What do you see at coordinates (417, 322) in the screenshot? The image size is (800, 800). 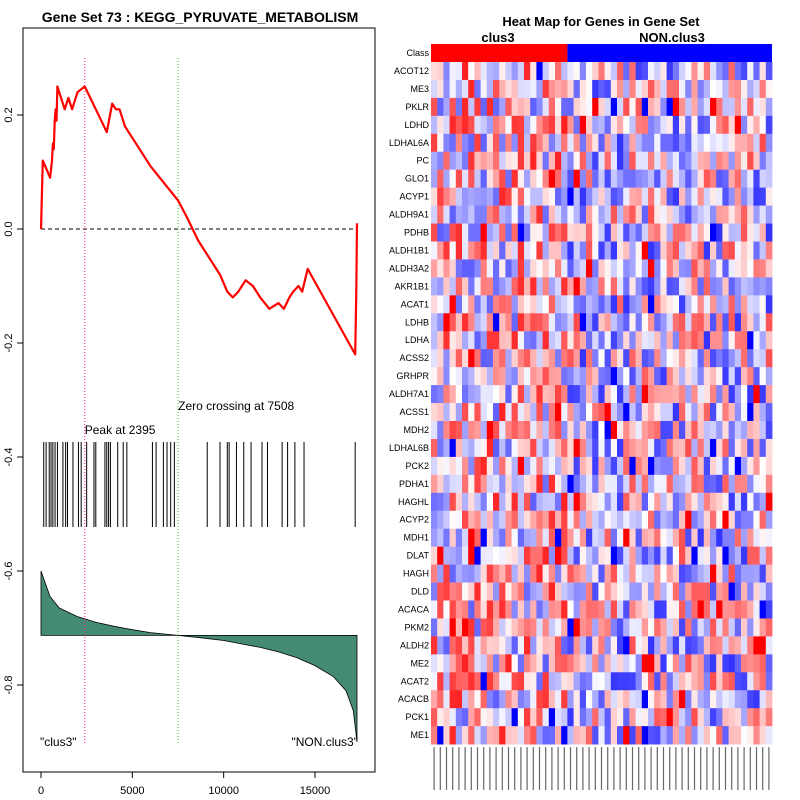 I see `gene-label: LDHB` at bounding box center [417, 322].